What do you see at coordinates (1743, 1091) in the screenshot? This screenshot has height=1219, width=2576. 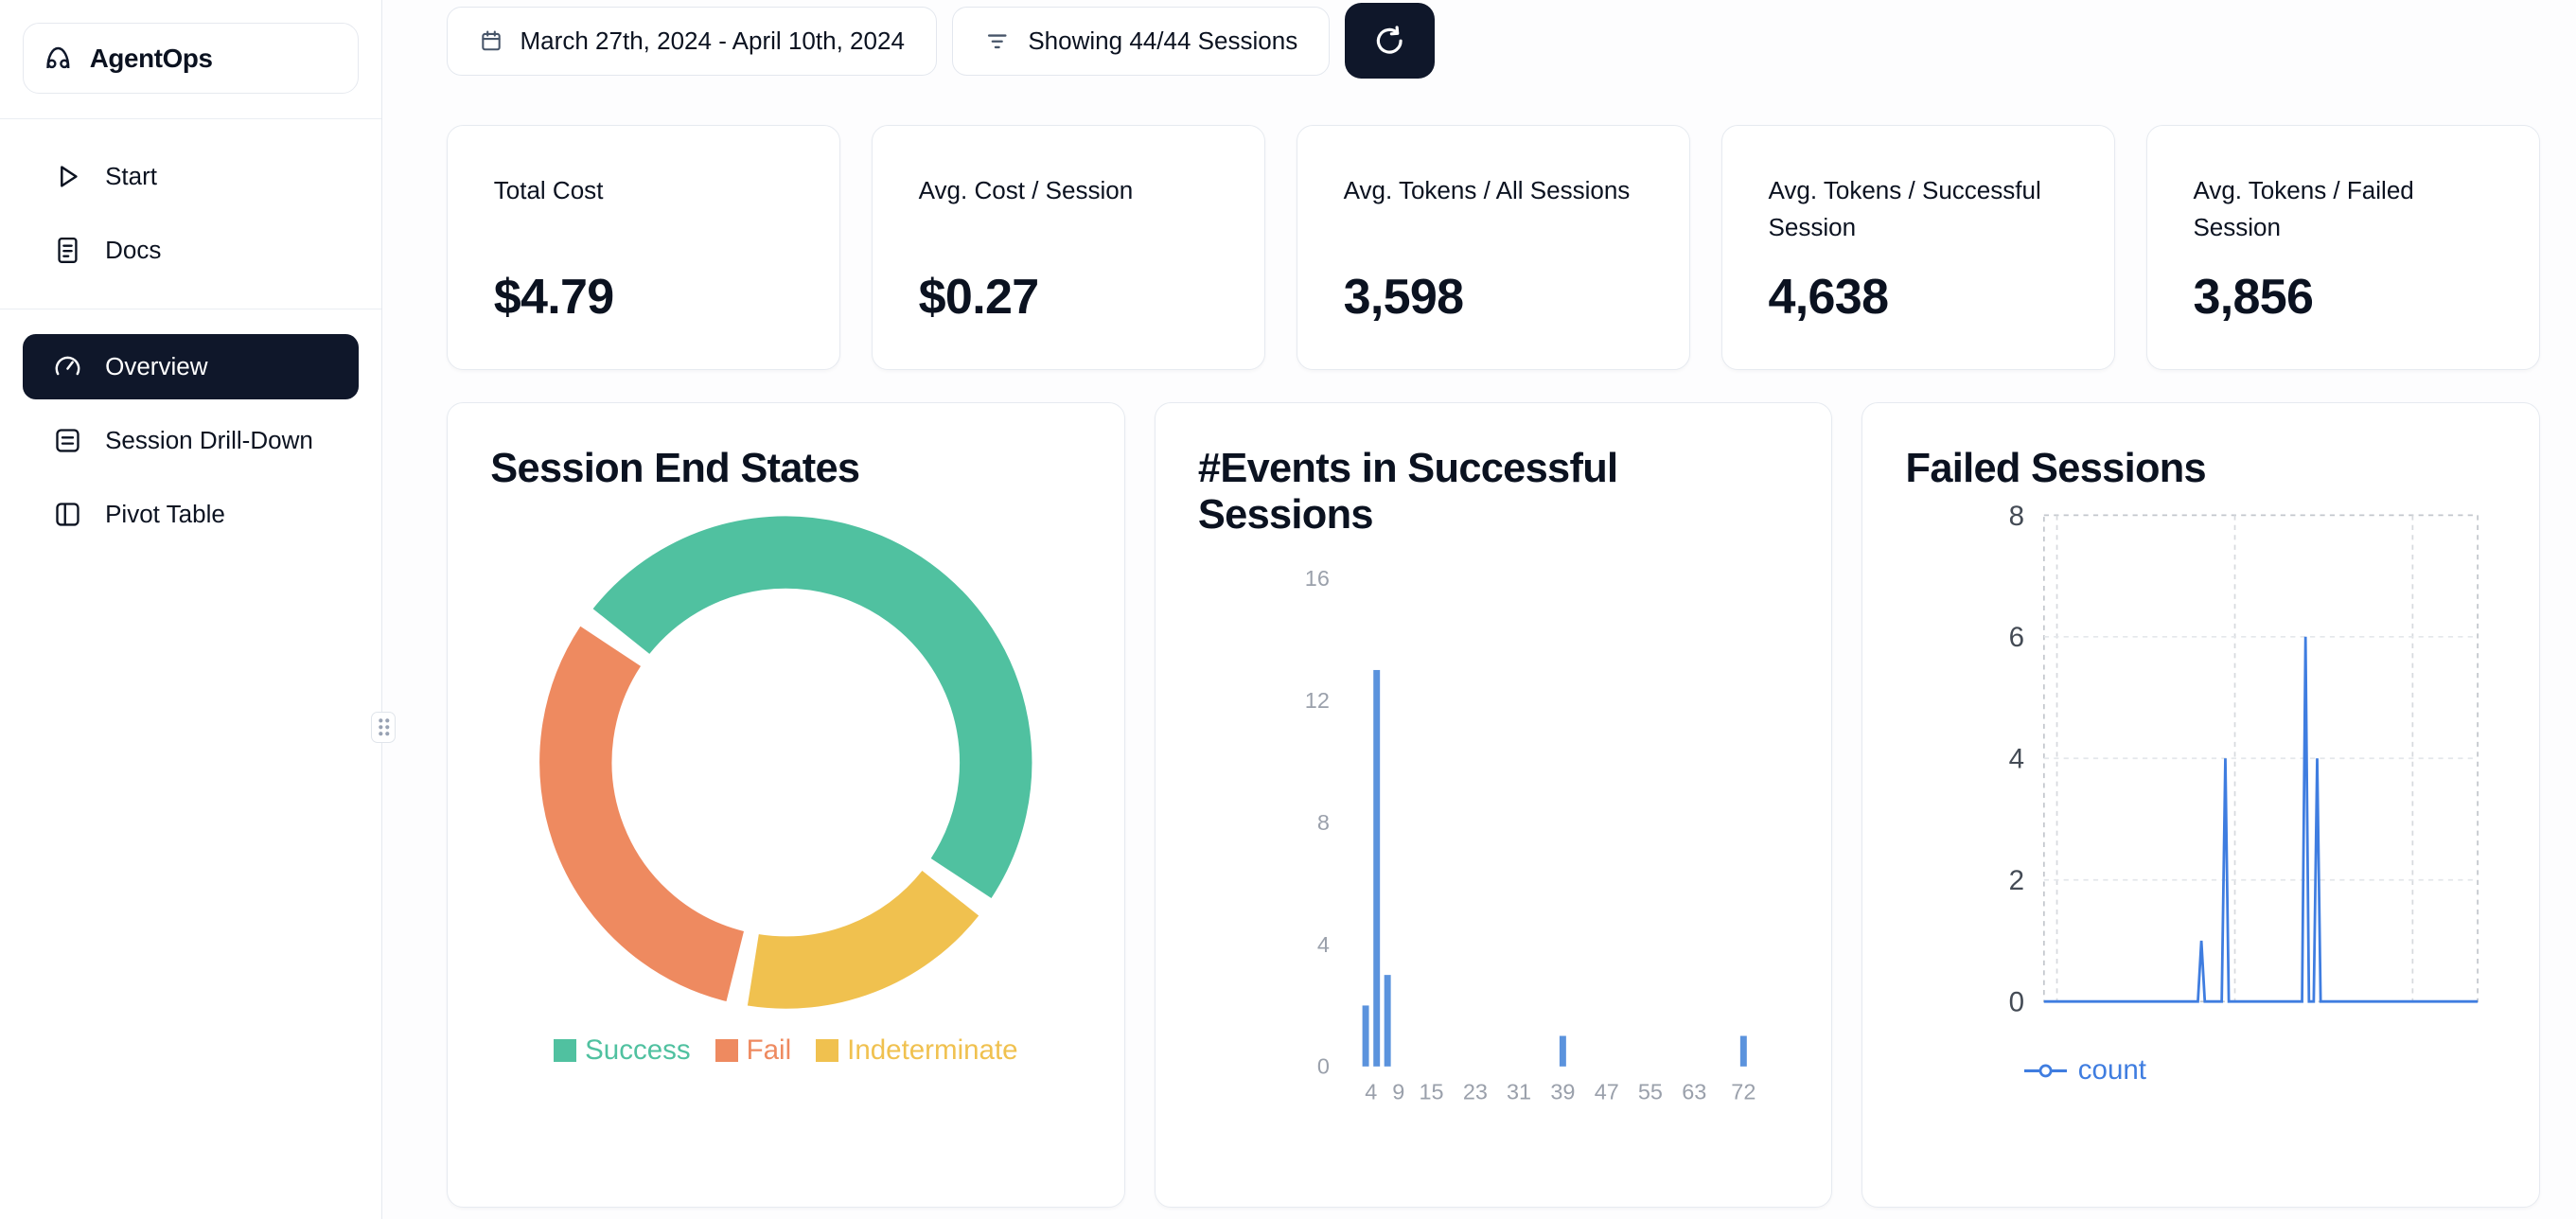 I see `svg-text: 72` at bounding box center [1743, 1091].